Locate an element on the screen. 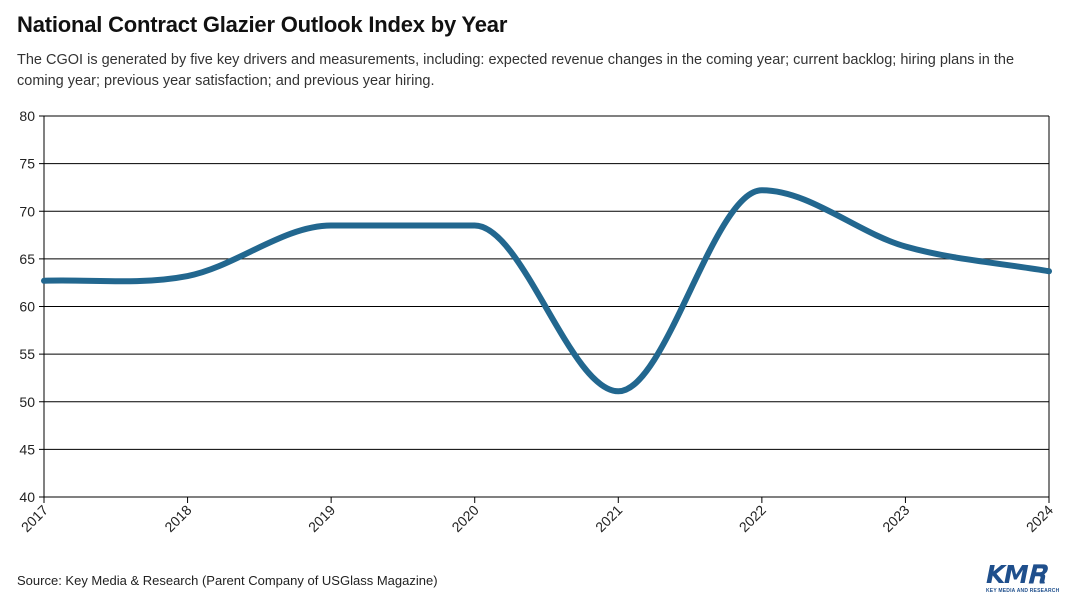 The height and width of the screenshot is (610, 1080). y-axis-tick-labels: 40 45 50 55 60 65 70 75 80 is located at coordinates (27, 306).